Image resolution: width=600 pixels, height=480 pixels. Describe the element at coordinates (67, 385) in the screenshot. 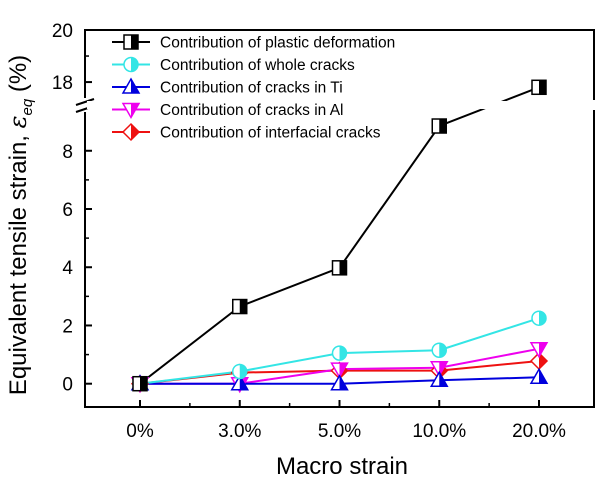

I see `y-tick-label: 0` at that location.